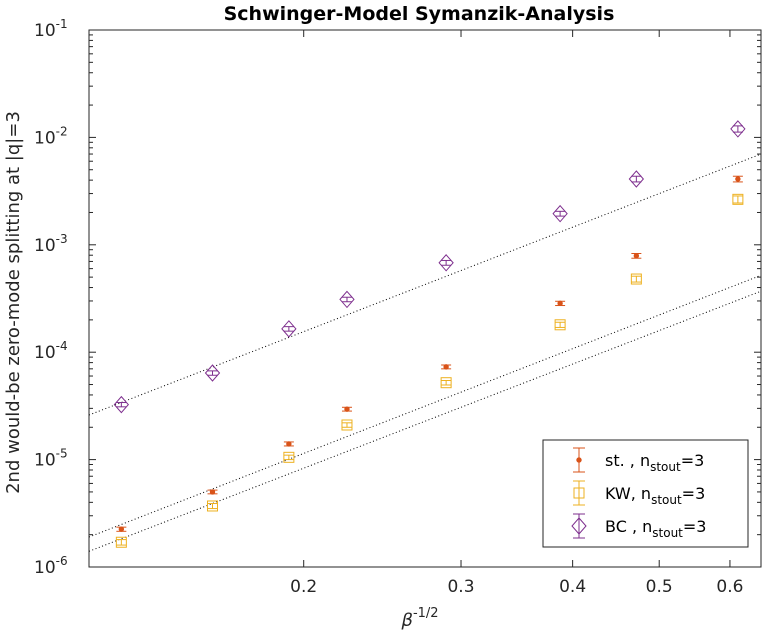 Image resolution: width=765 pixels, height=634 pixels. I want to click on x-tick-label: 0.5, so click(659, 587).